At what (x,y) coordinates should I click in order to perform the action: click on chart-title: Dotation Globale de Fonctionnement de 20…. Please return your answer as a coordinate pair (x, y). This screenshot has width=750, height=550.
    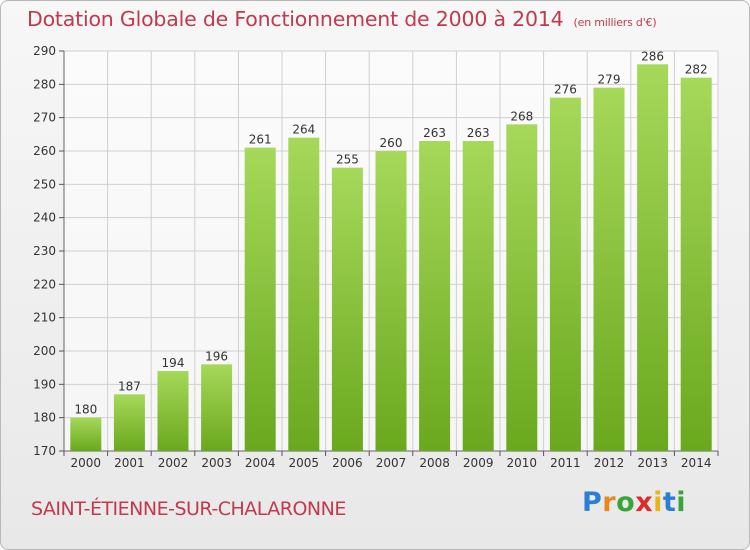
    Looking at the image, I should click on (342, 19).